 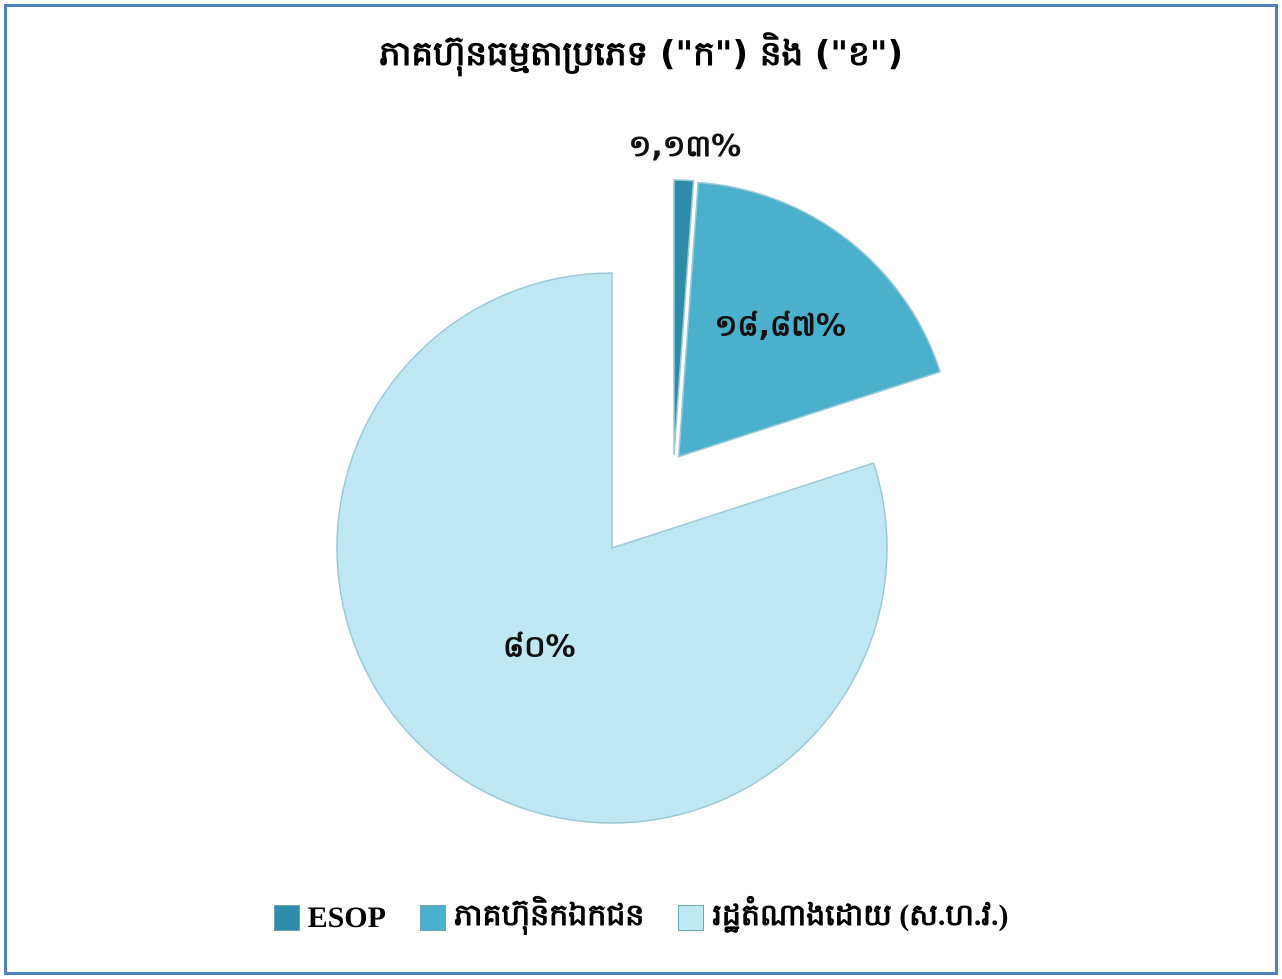 I want to click on data-label: ១,១៣%, so click(x=685, y=146).